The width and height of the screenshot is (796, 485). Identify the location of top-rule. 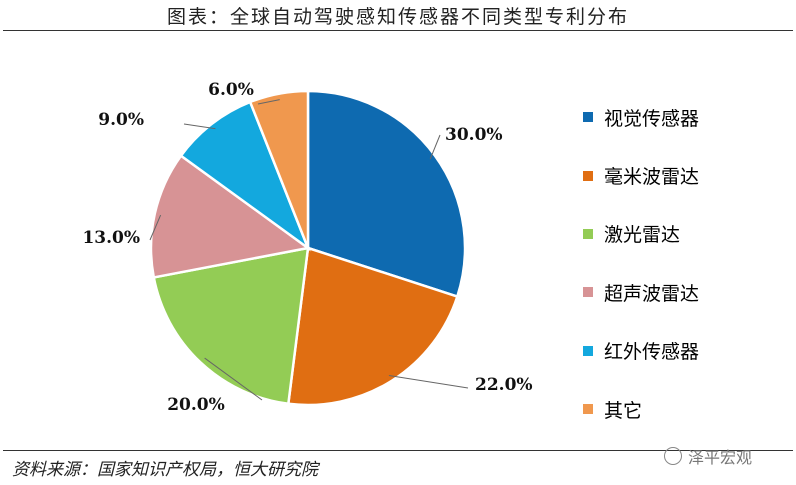
(398, 30).